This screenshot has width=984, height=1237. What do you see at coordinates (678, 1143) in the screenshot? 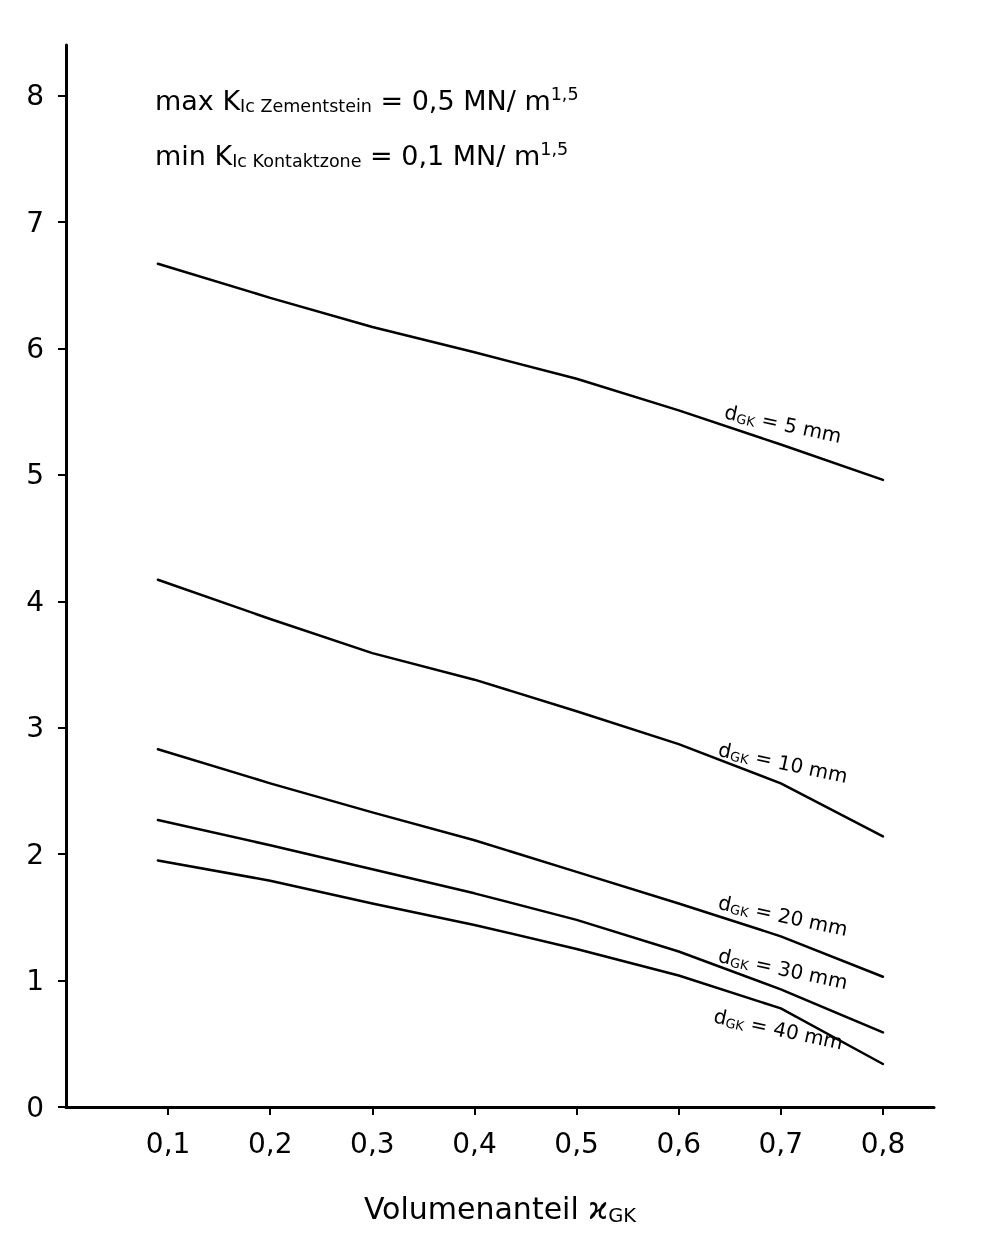
I see `x-tick-label: 0,6` at bounding box center [678, 1143].